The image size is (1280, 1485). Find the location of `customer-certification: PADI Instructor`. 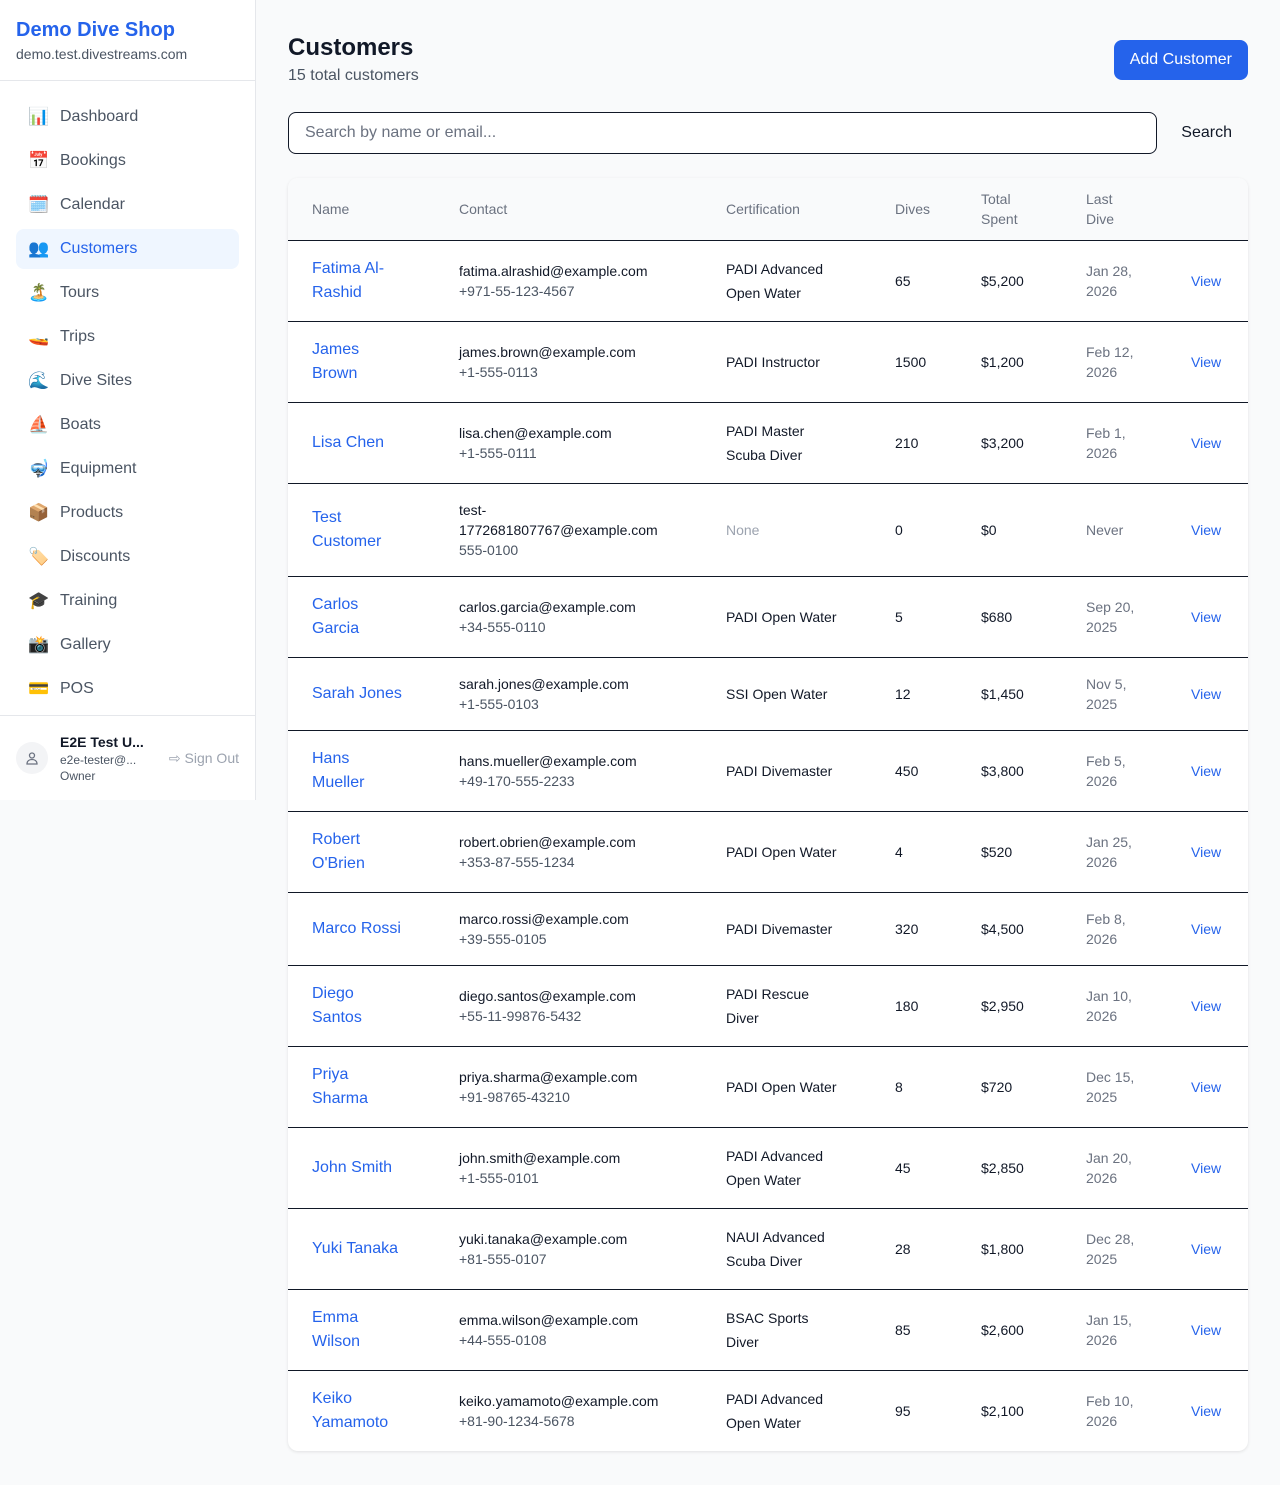

customer-certification: PADI Instructor is located at coordinates (773, 361).